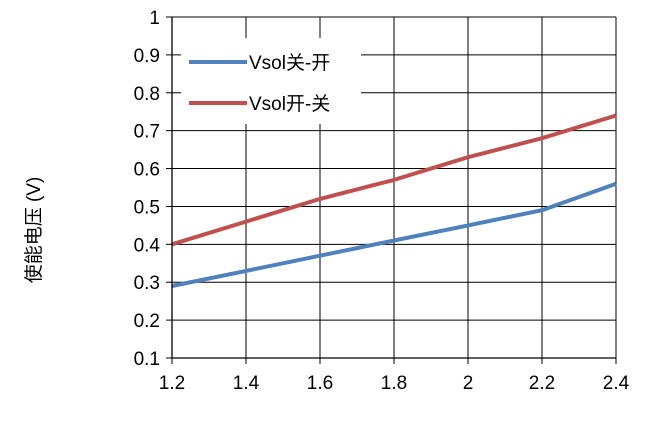 Image resolution: width=649 pixels, height=422 pixels. Describe the element at coordinates (147, 170) in the screenshot. I see `y-tick-label: 0.6` at that location.